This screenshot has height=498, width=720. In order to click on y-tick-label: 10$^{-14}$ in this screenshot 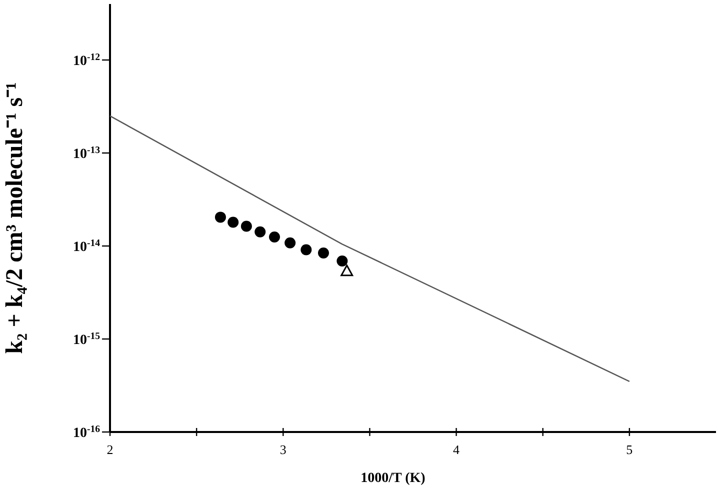, I will do `click(86, 246)`.